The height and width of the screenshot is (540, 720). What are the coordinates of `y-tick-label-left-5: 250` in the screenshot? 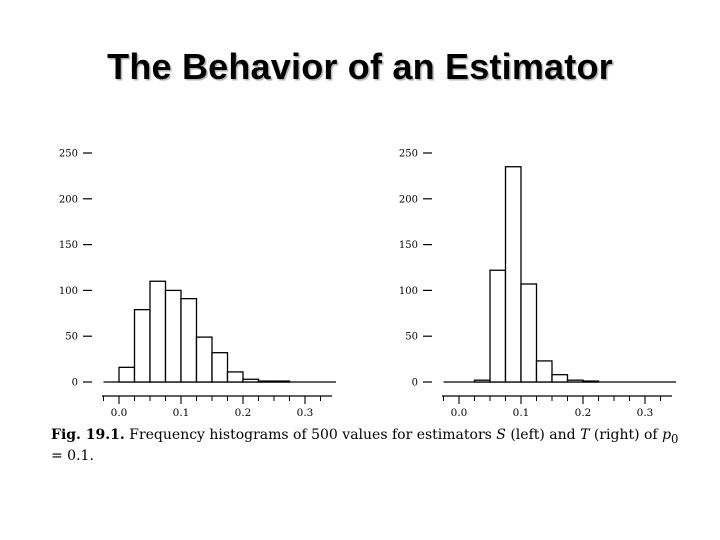 It's located at (68, 154).